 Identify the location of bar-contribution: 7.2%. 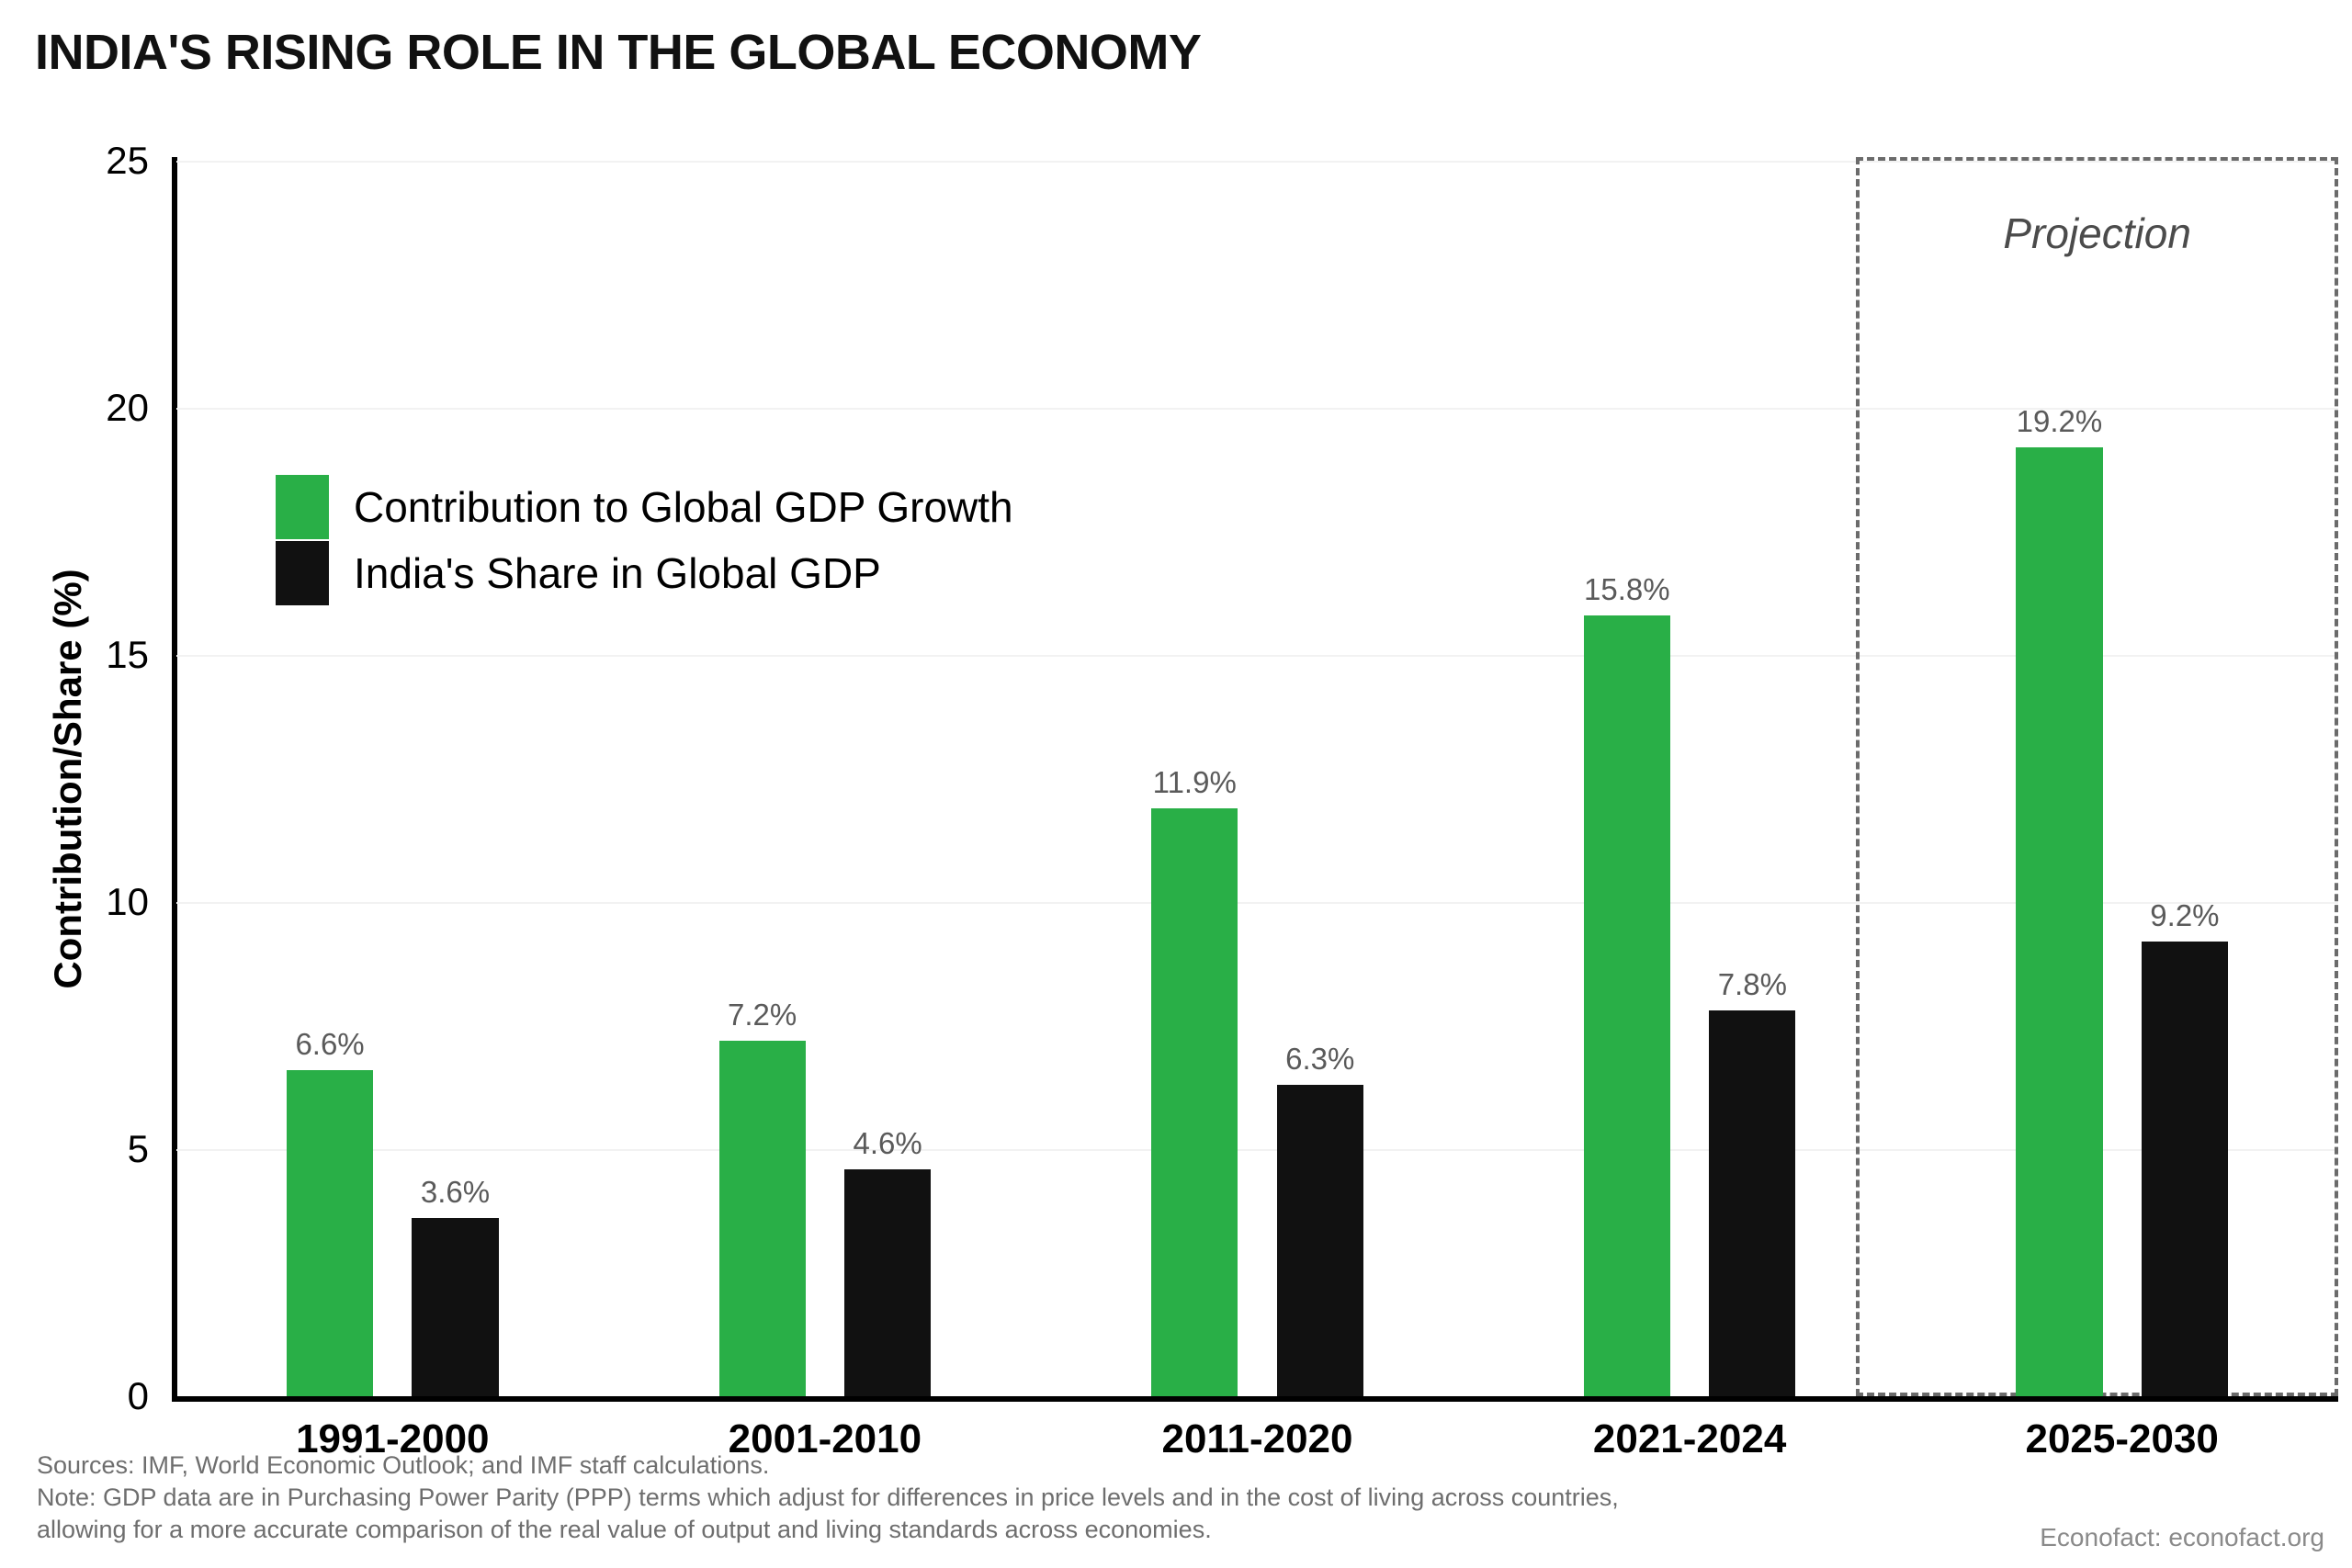
(762, 1197).